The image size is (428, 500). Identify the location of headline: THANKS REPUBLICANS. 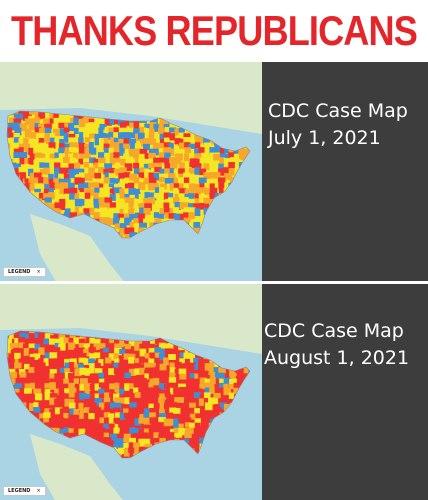
(214, 31).